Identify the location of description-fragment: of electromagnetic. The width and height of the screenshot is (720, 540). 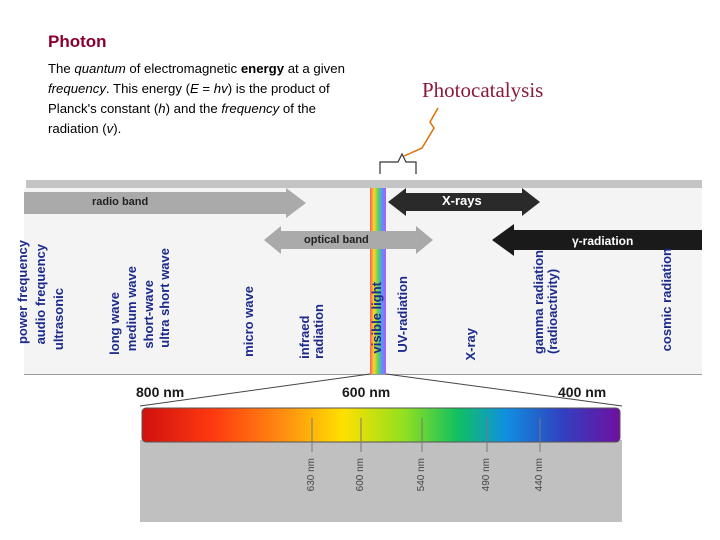
(183, 68).